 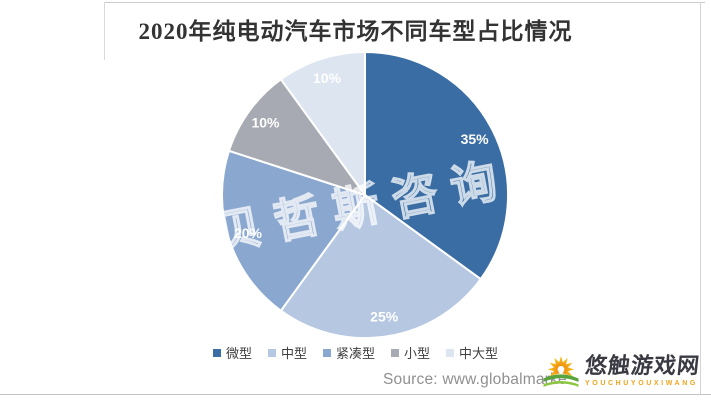 I want to click on site-name-latin: YOUCHUYOUXIWANG, so click(x=641, y=383).